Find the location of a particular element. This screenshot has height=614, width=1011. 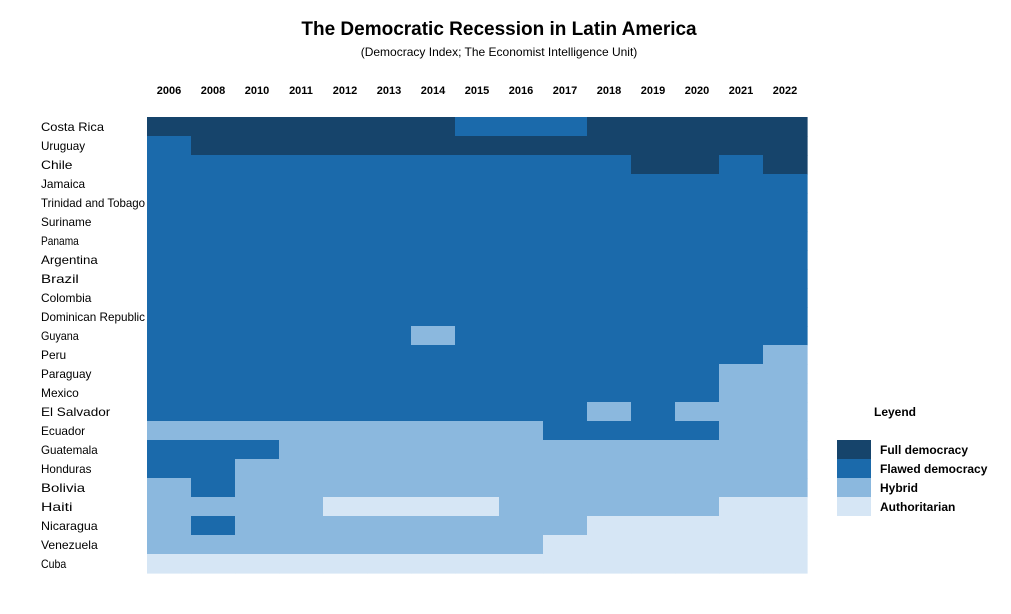

cell-guyana-2018 is located at coordinates (609, 336).